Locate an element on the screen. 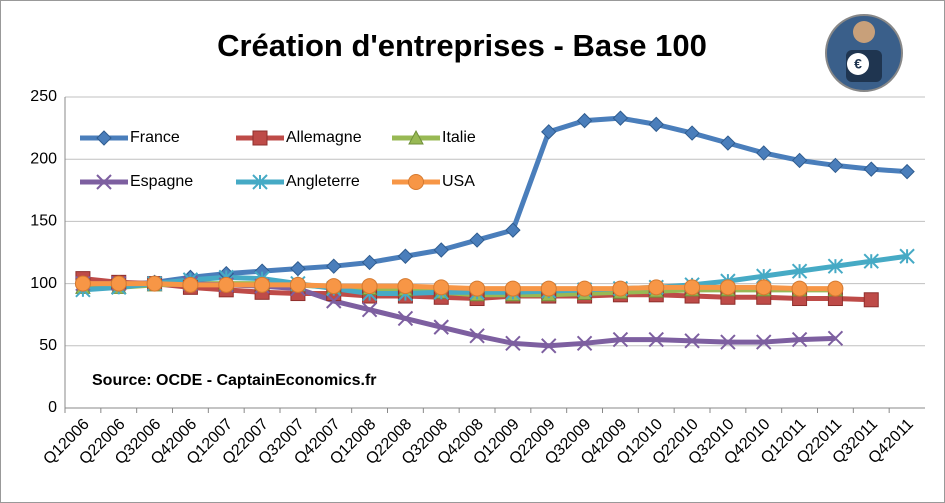 This screenshot has height=503, width=945. legend-entry: France is located at coordinates (130, 137).